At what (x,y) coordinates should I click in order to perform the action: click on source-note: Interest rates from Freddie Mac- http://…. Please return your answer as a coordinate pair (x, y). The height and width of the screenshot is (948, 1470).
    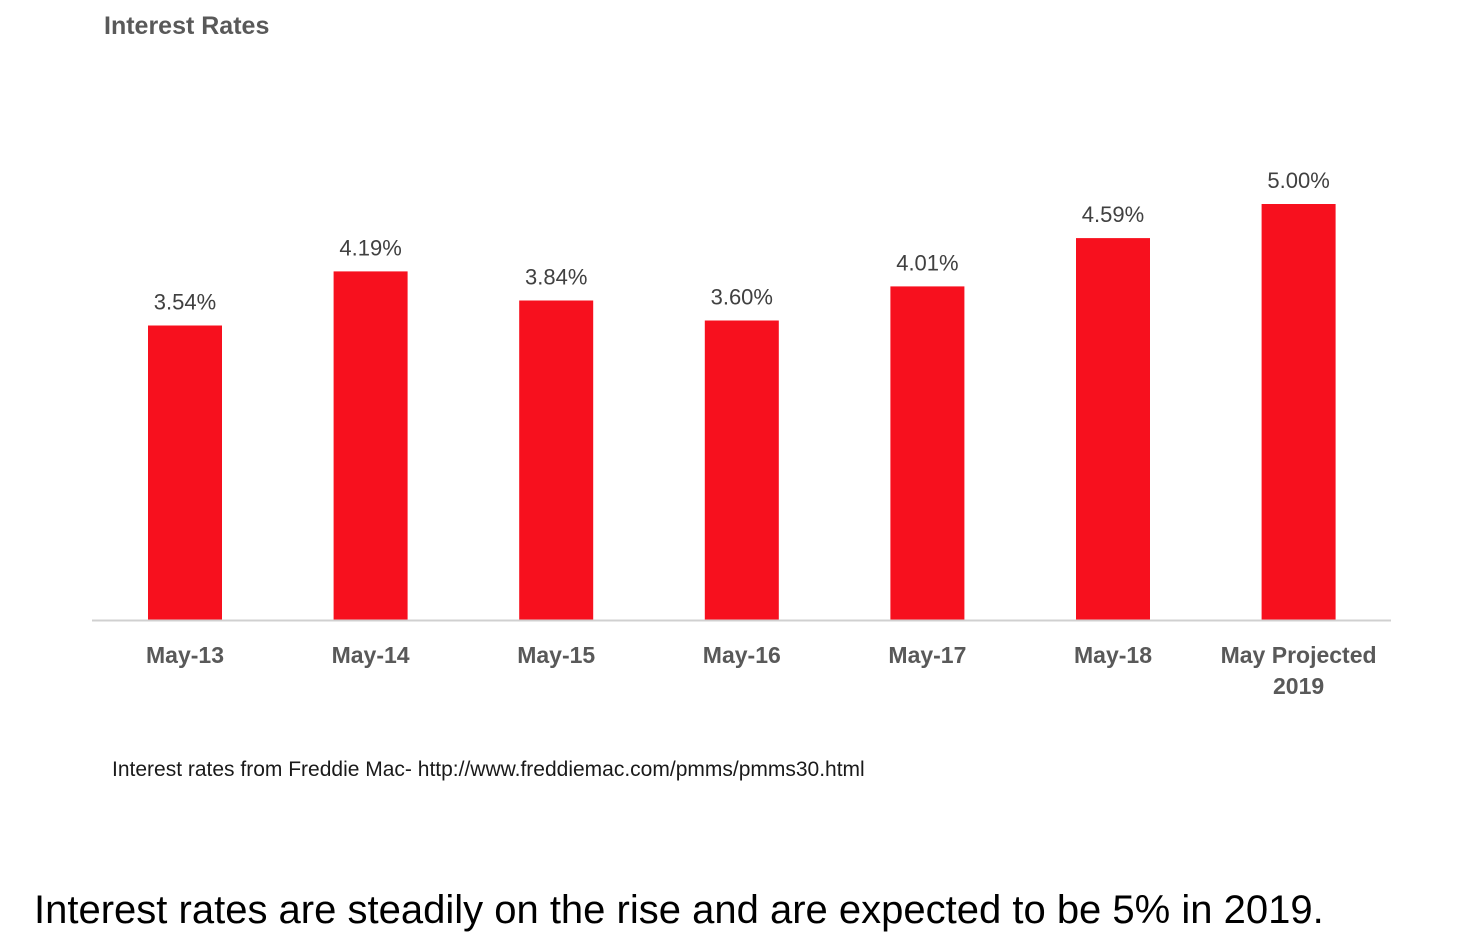
    Looking at the image, I should click on (488, 769).